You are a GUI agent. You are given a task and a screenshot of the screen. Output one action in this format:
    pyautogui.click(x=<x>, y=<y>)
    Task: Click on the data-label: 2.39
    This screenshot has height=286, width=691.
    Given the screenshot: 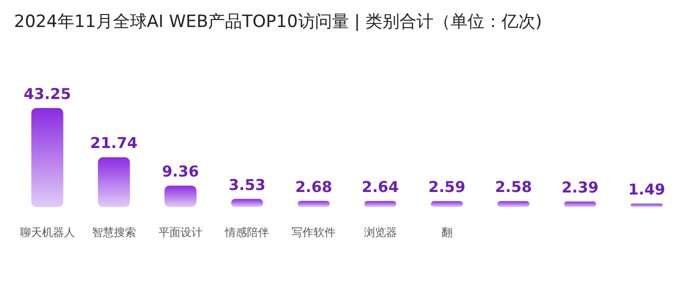 What is the action you would take?
    pyautogui.click(x=580, y=187)
    